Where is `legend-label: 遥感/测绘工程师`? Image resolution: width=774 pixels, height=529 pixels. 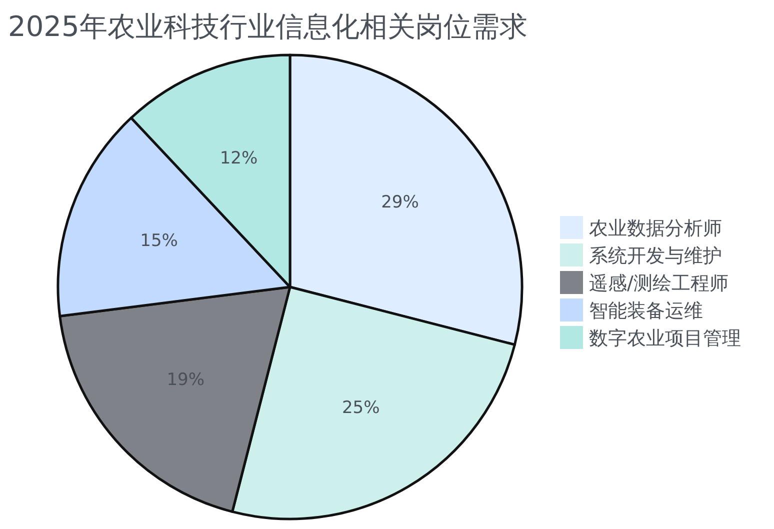 legend-label: 遥感/测绘工程师 is located at coordinates (658, 283).